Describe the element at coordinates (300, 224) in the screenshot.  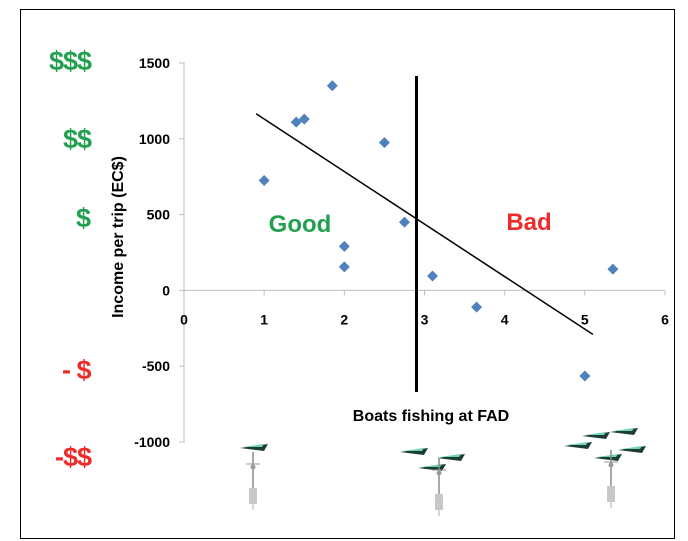
I see `good-annotation: Good` at that location.